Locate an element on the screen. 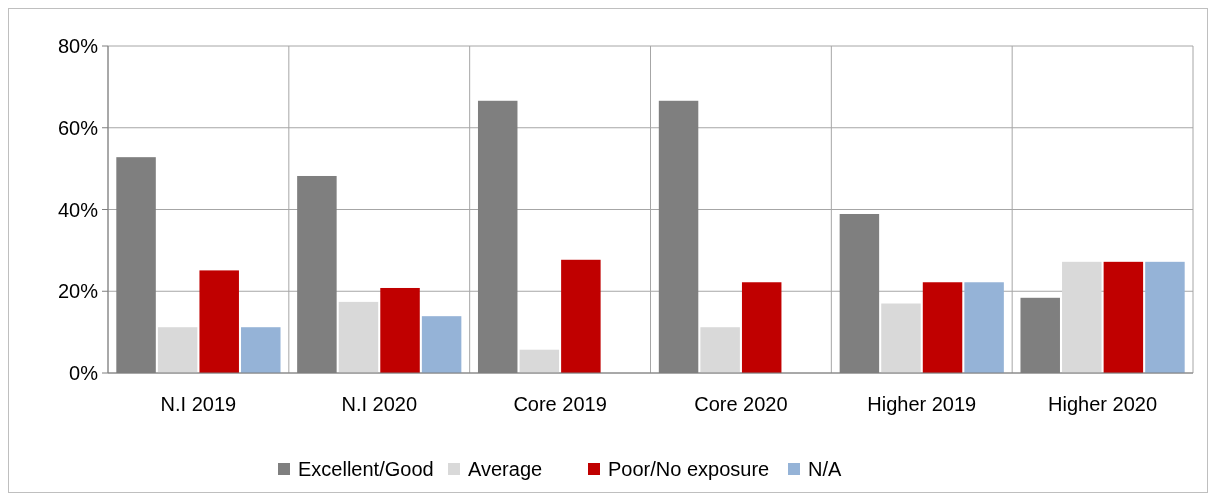 This screenshot has width=1208, height=493. x-tick-label: Higher 2019 is located at coordinates (922, 404).